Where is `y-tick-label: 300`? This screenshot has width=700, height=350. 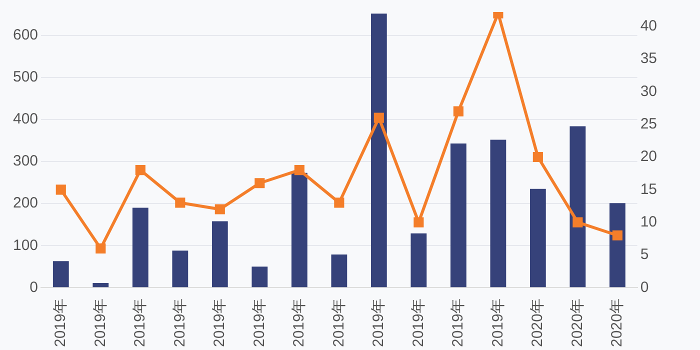
y-tick-label: 300 is located at coordinates (25, 161).